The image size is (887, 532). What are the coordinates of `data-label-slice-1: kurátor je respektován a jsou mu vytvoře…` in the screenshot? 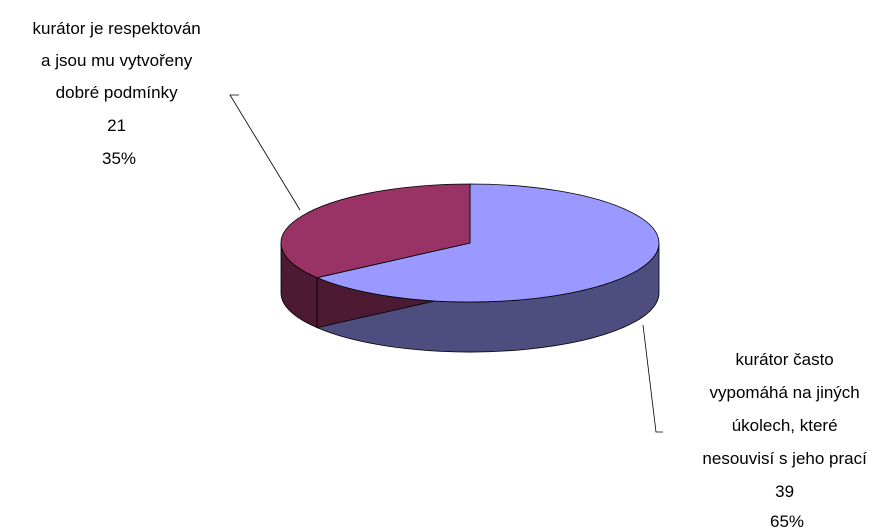 It's located at (119, 93).